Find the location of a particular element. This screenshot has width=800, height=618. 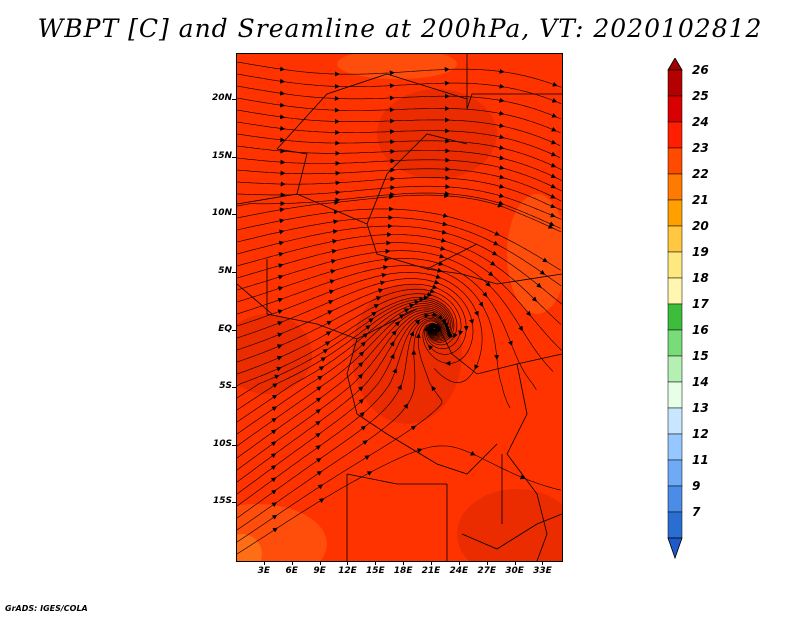

lon-label: 15E is located at coordinates (375, 571).